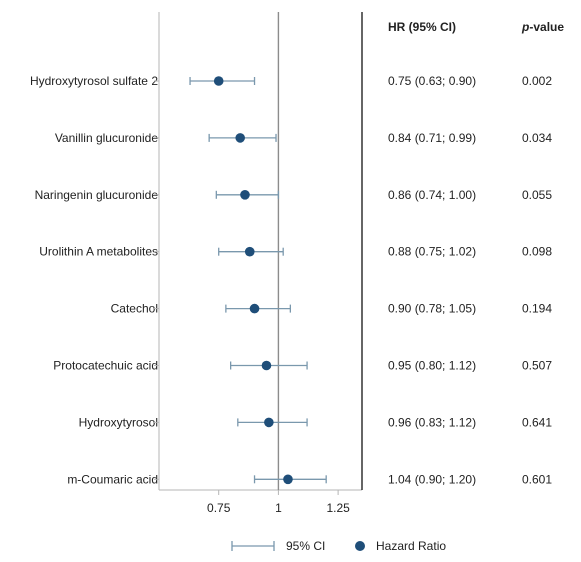 The width and height of the screenshot is (581, 562). What do you see at coordinates (432, 195) in the screenshot?
I see `hr-ci-value: 0.86 (0.74; 1.00)` at bounding box center [432, 195].